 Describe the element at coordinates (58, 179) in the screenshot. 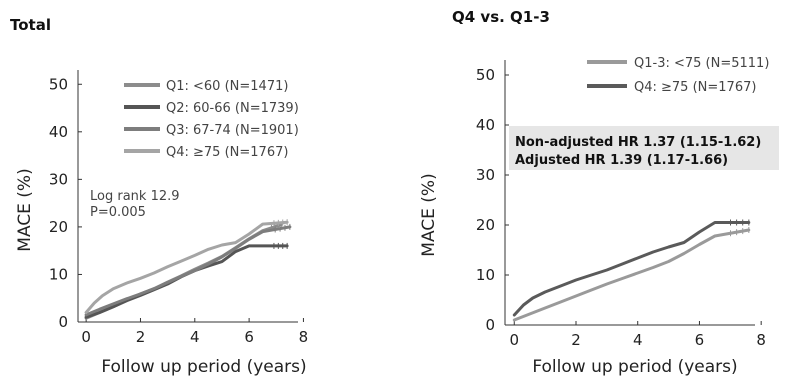

I see `chart-1-y-tick-label: 30` at that location.